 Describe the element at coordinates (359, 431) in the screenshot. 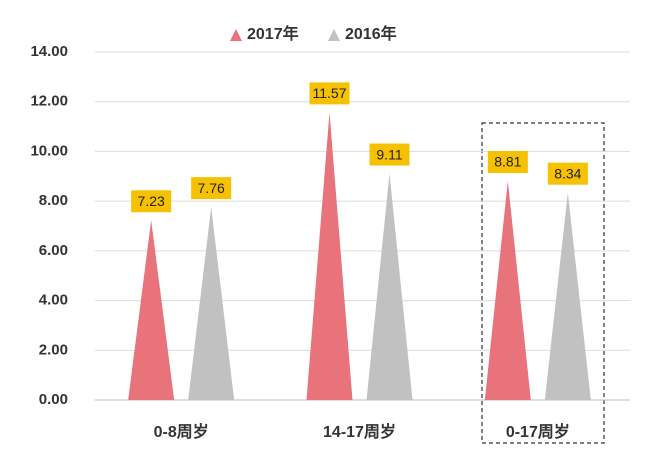

I see `x-tick-label: 14-17周岁` at that location.